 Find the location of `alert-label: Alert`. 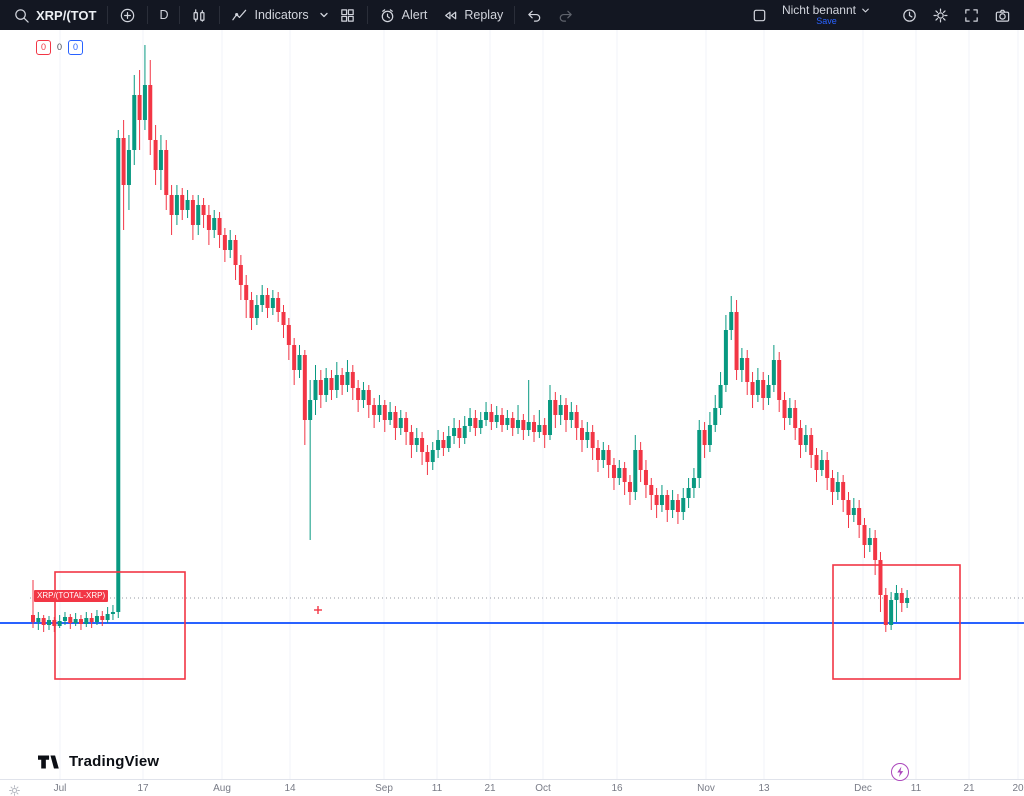

alert-label: Alert is located at coordinates (414, 15).